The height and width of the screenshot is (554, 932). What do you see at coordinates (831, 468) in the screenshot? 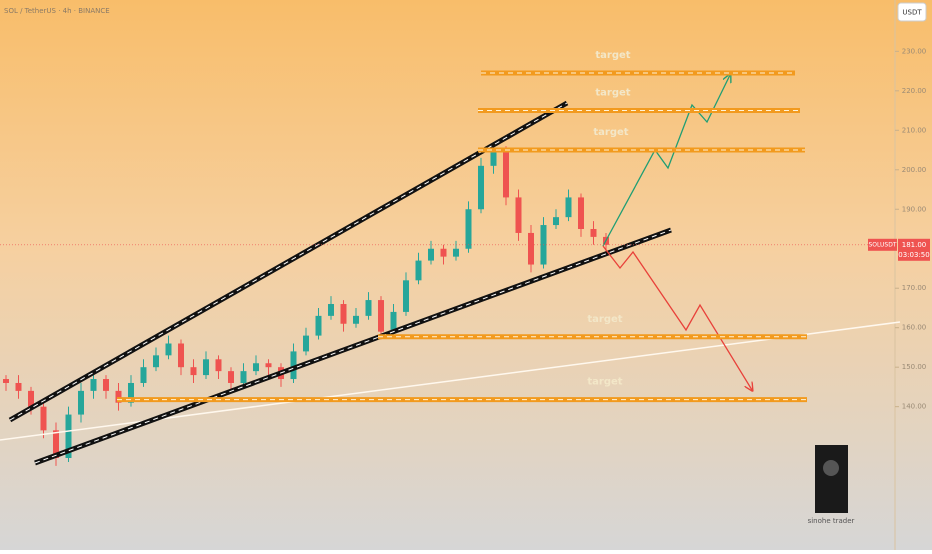
I see `avatar-face` at bounding box center [831, 468].